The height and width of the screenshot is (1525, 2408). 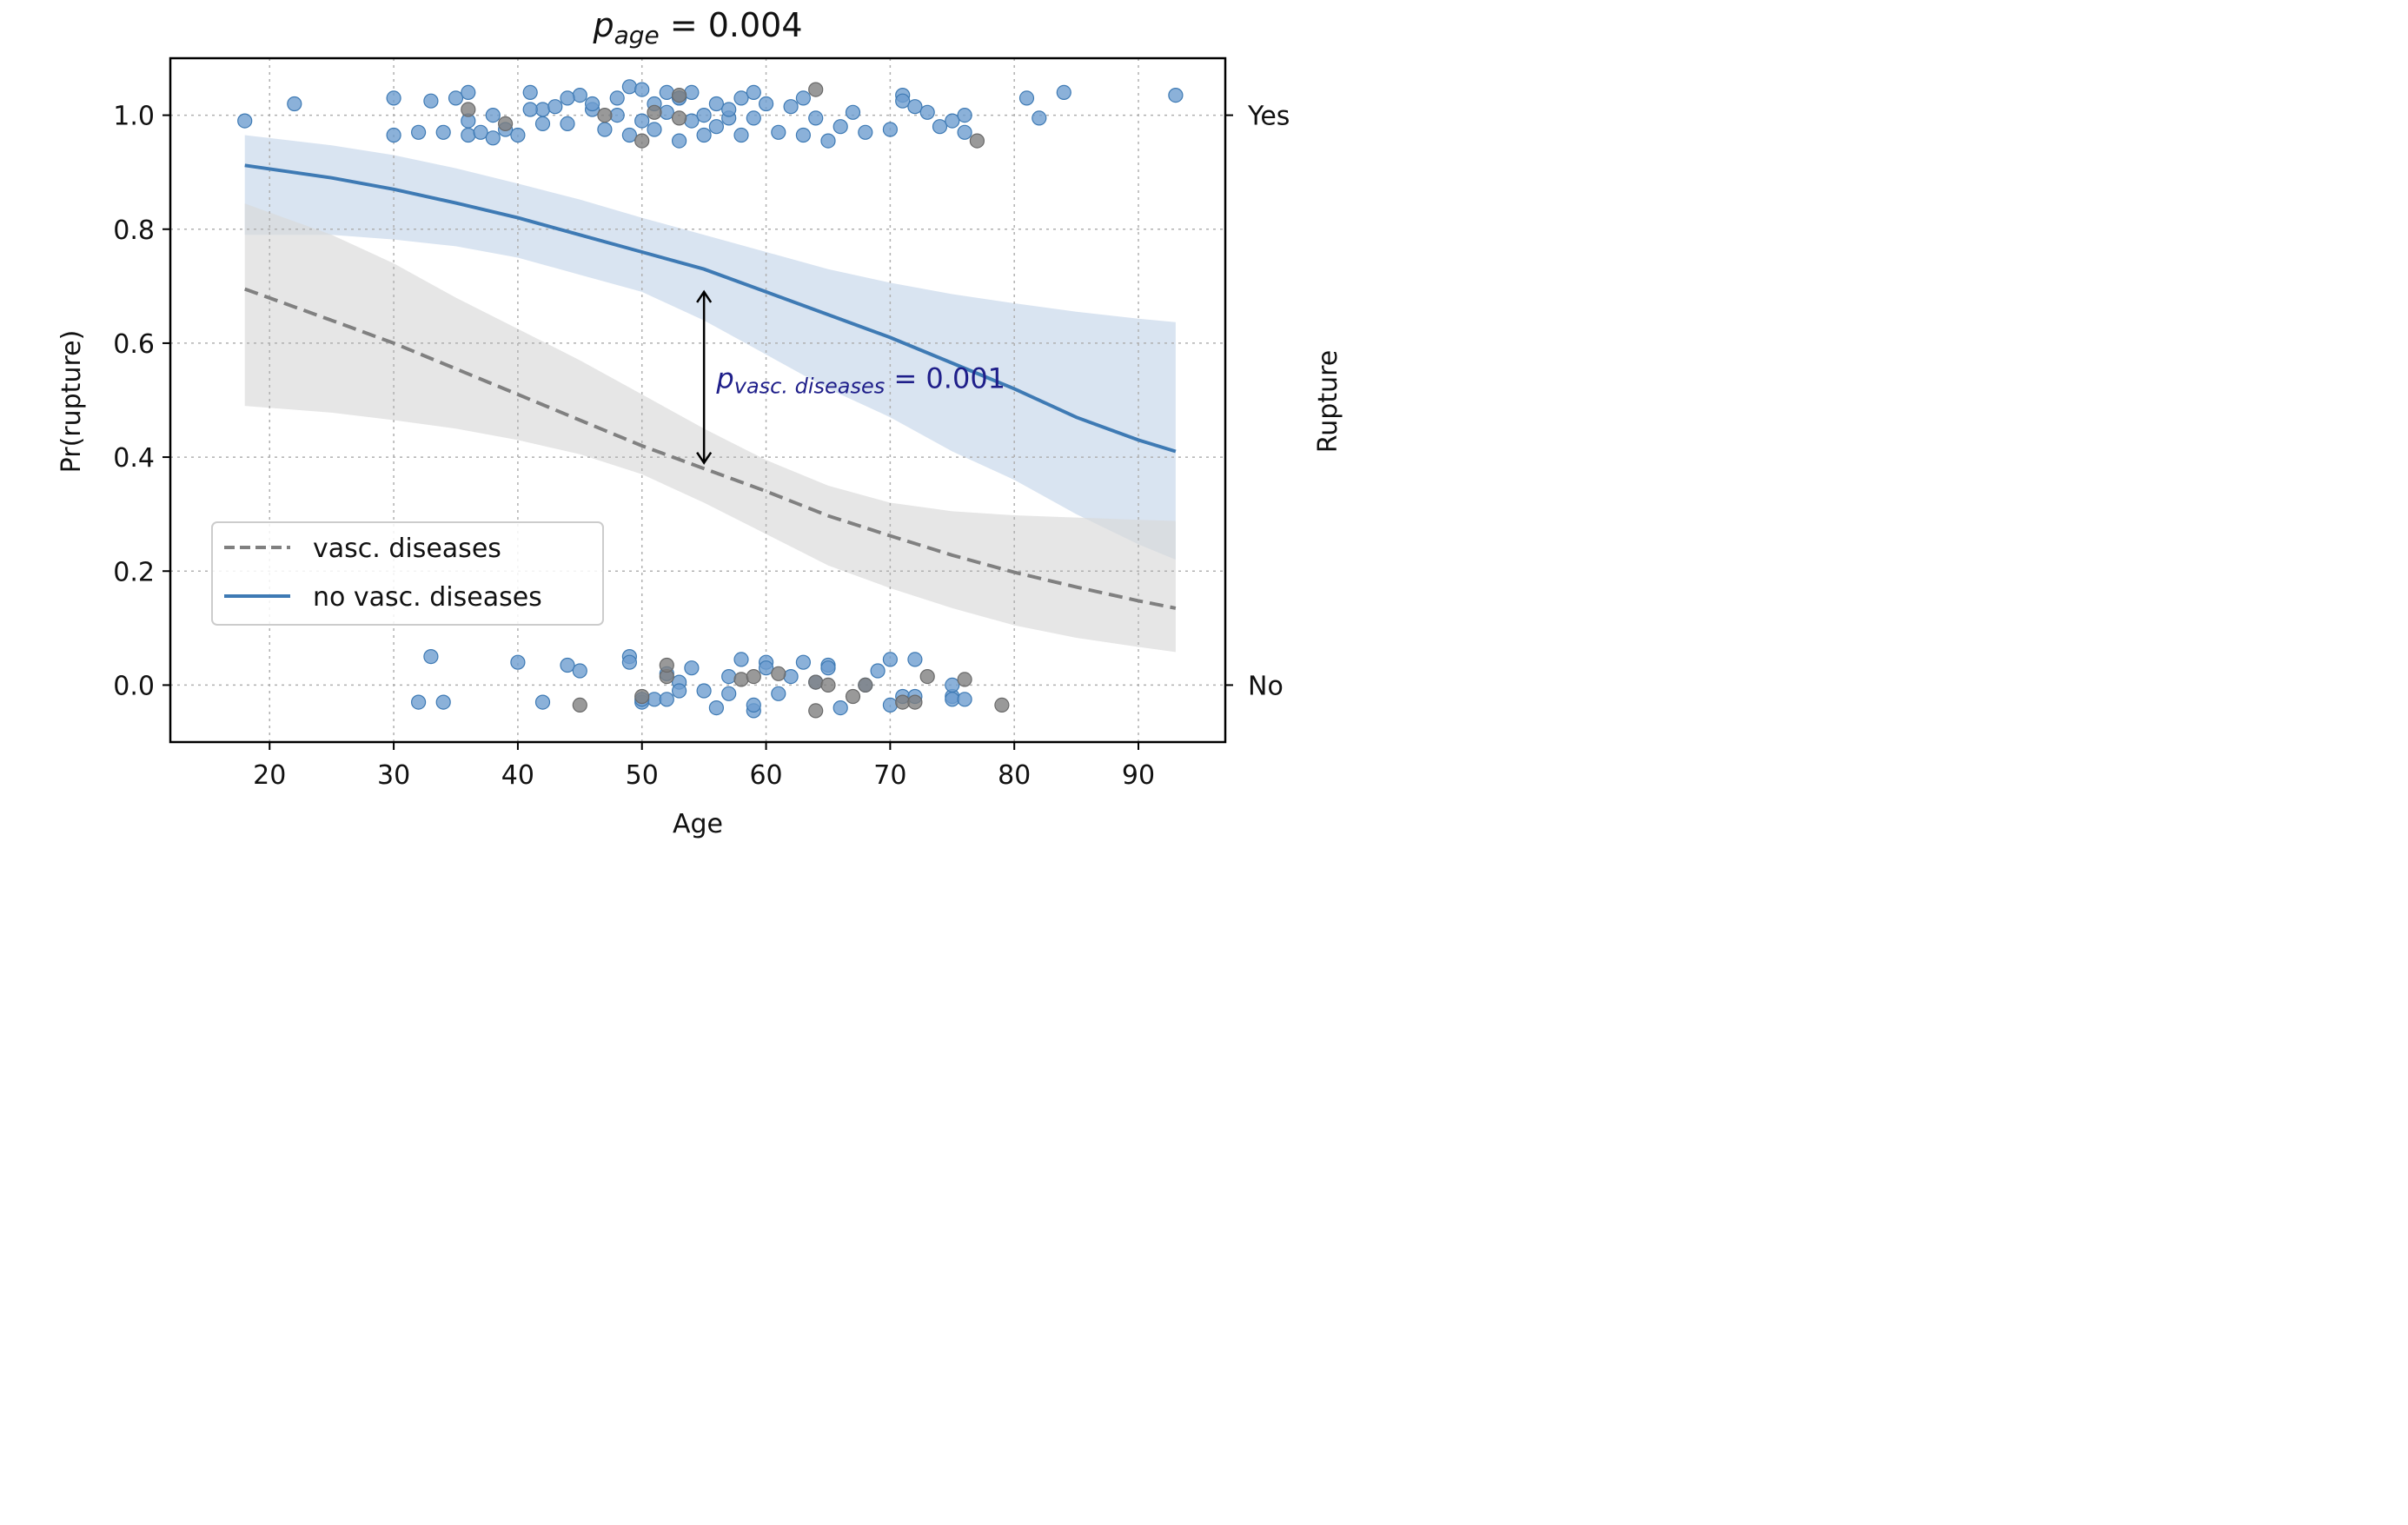 I want to click on annotation-p: p, so click(x=724, y=378).